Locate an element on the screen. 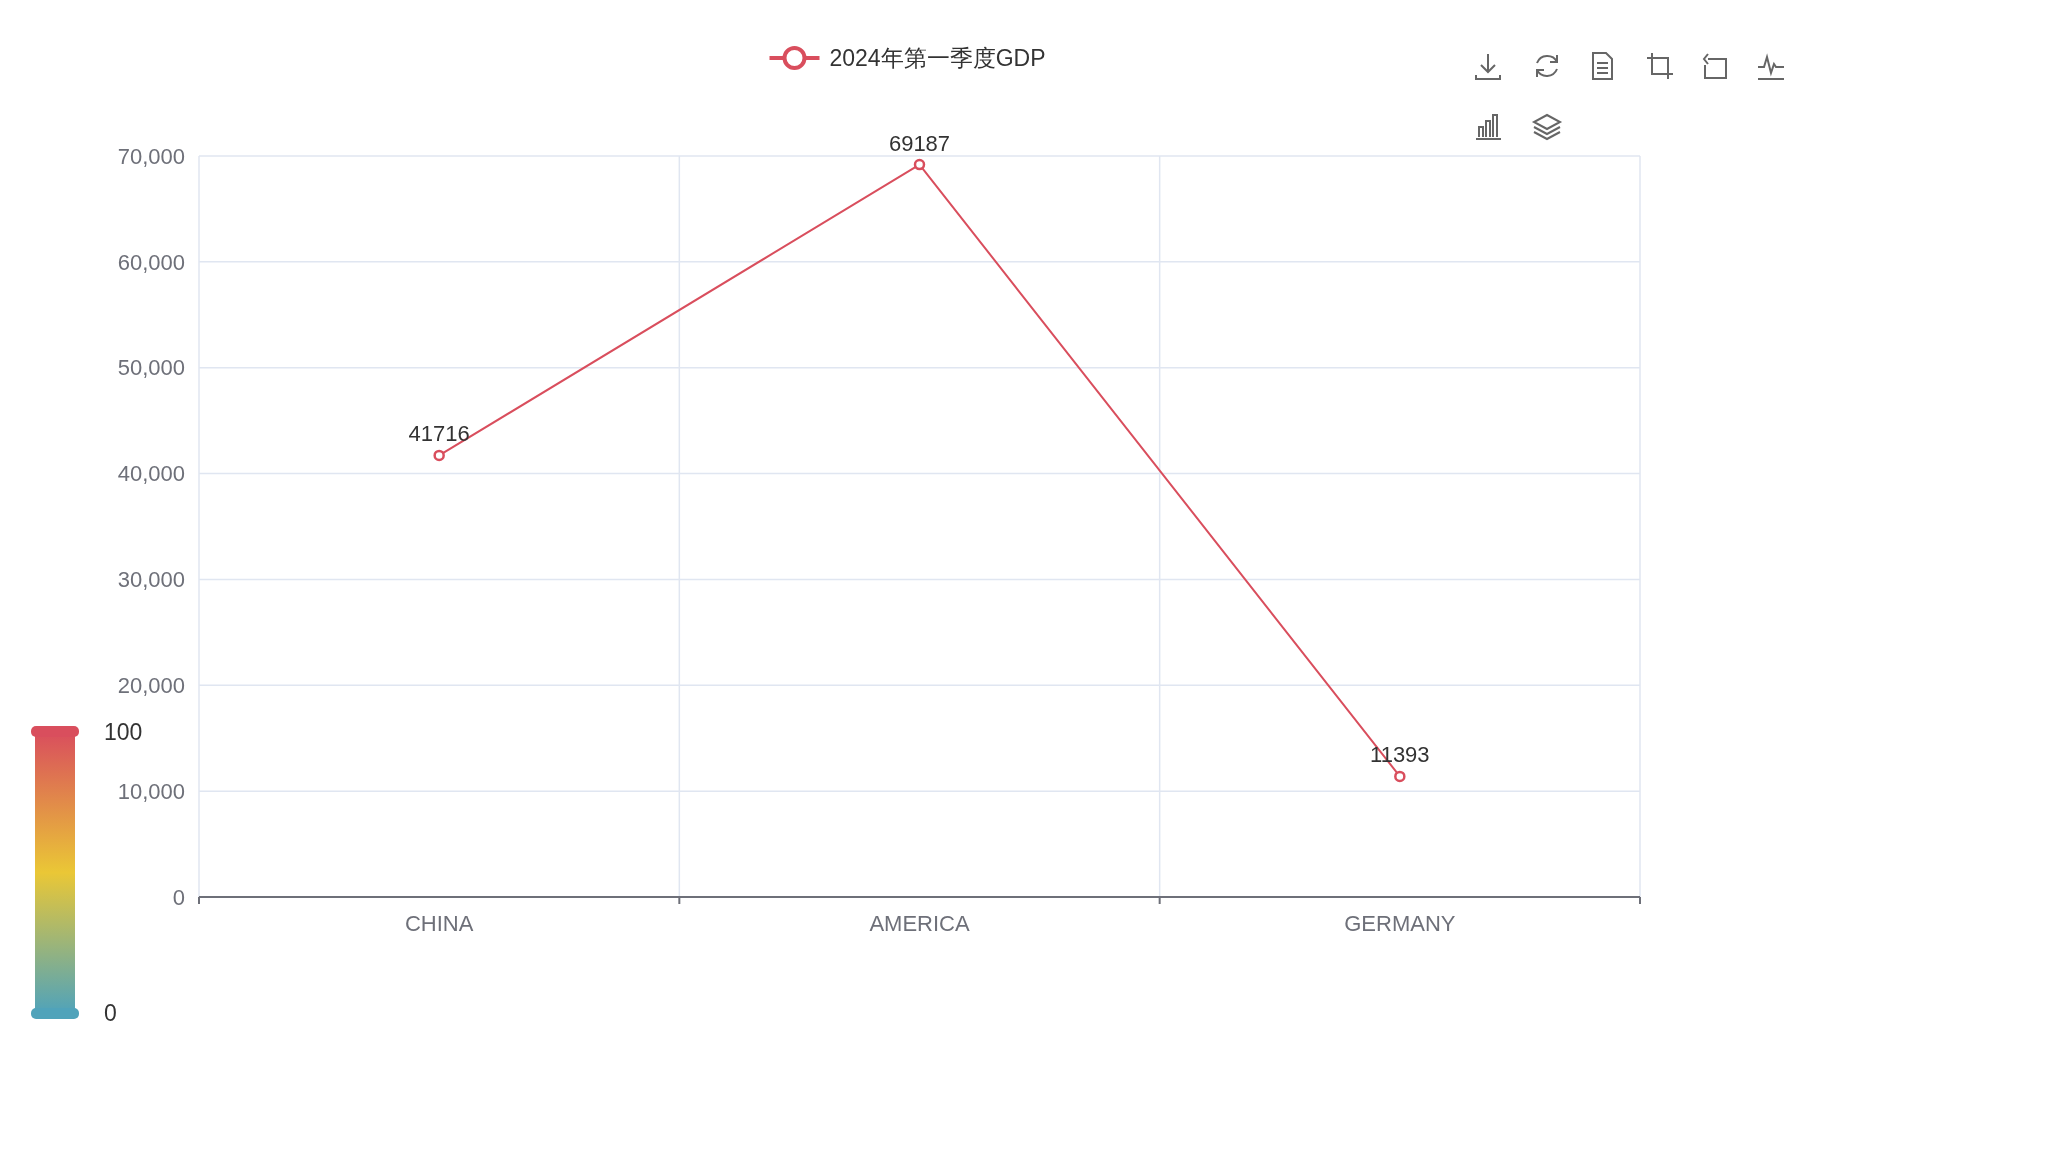  data-label: 41716 is located at coordinates (439, 434).